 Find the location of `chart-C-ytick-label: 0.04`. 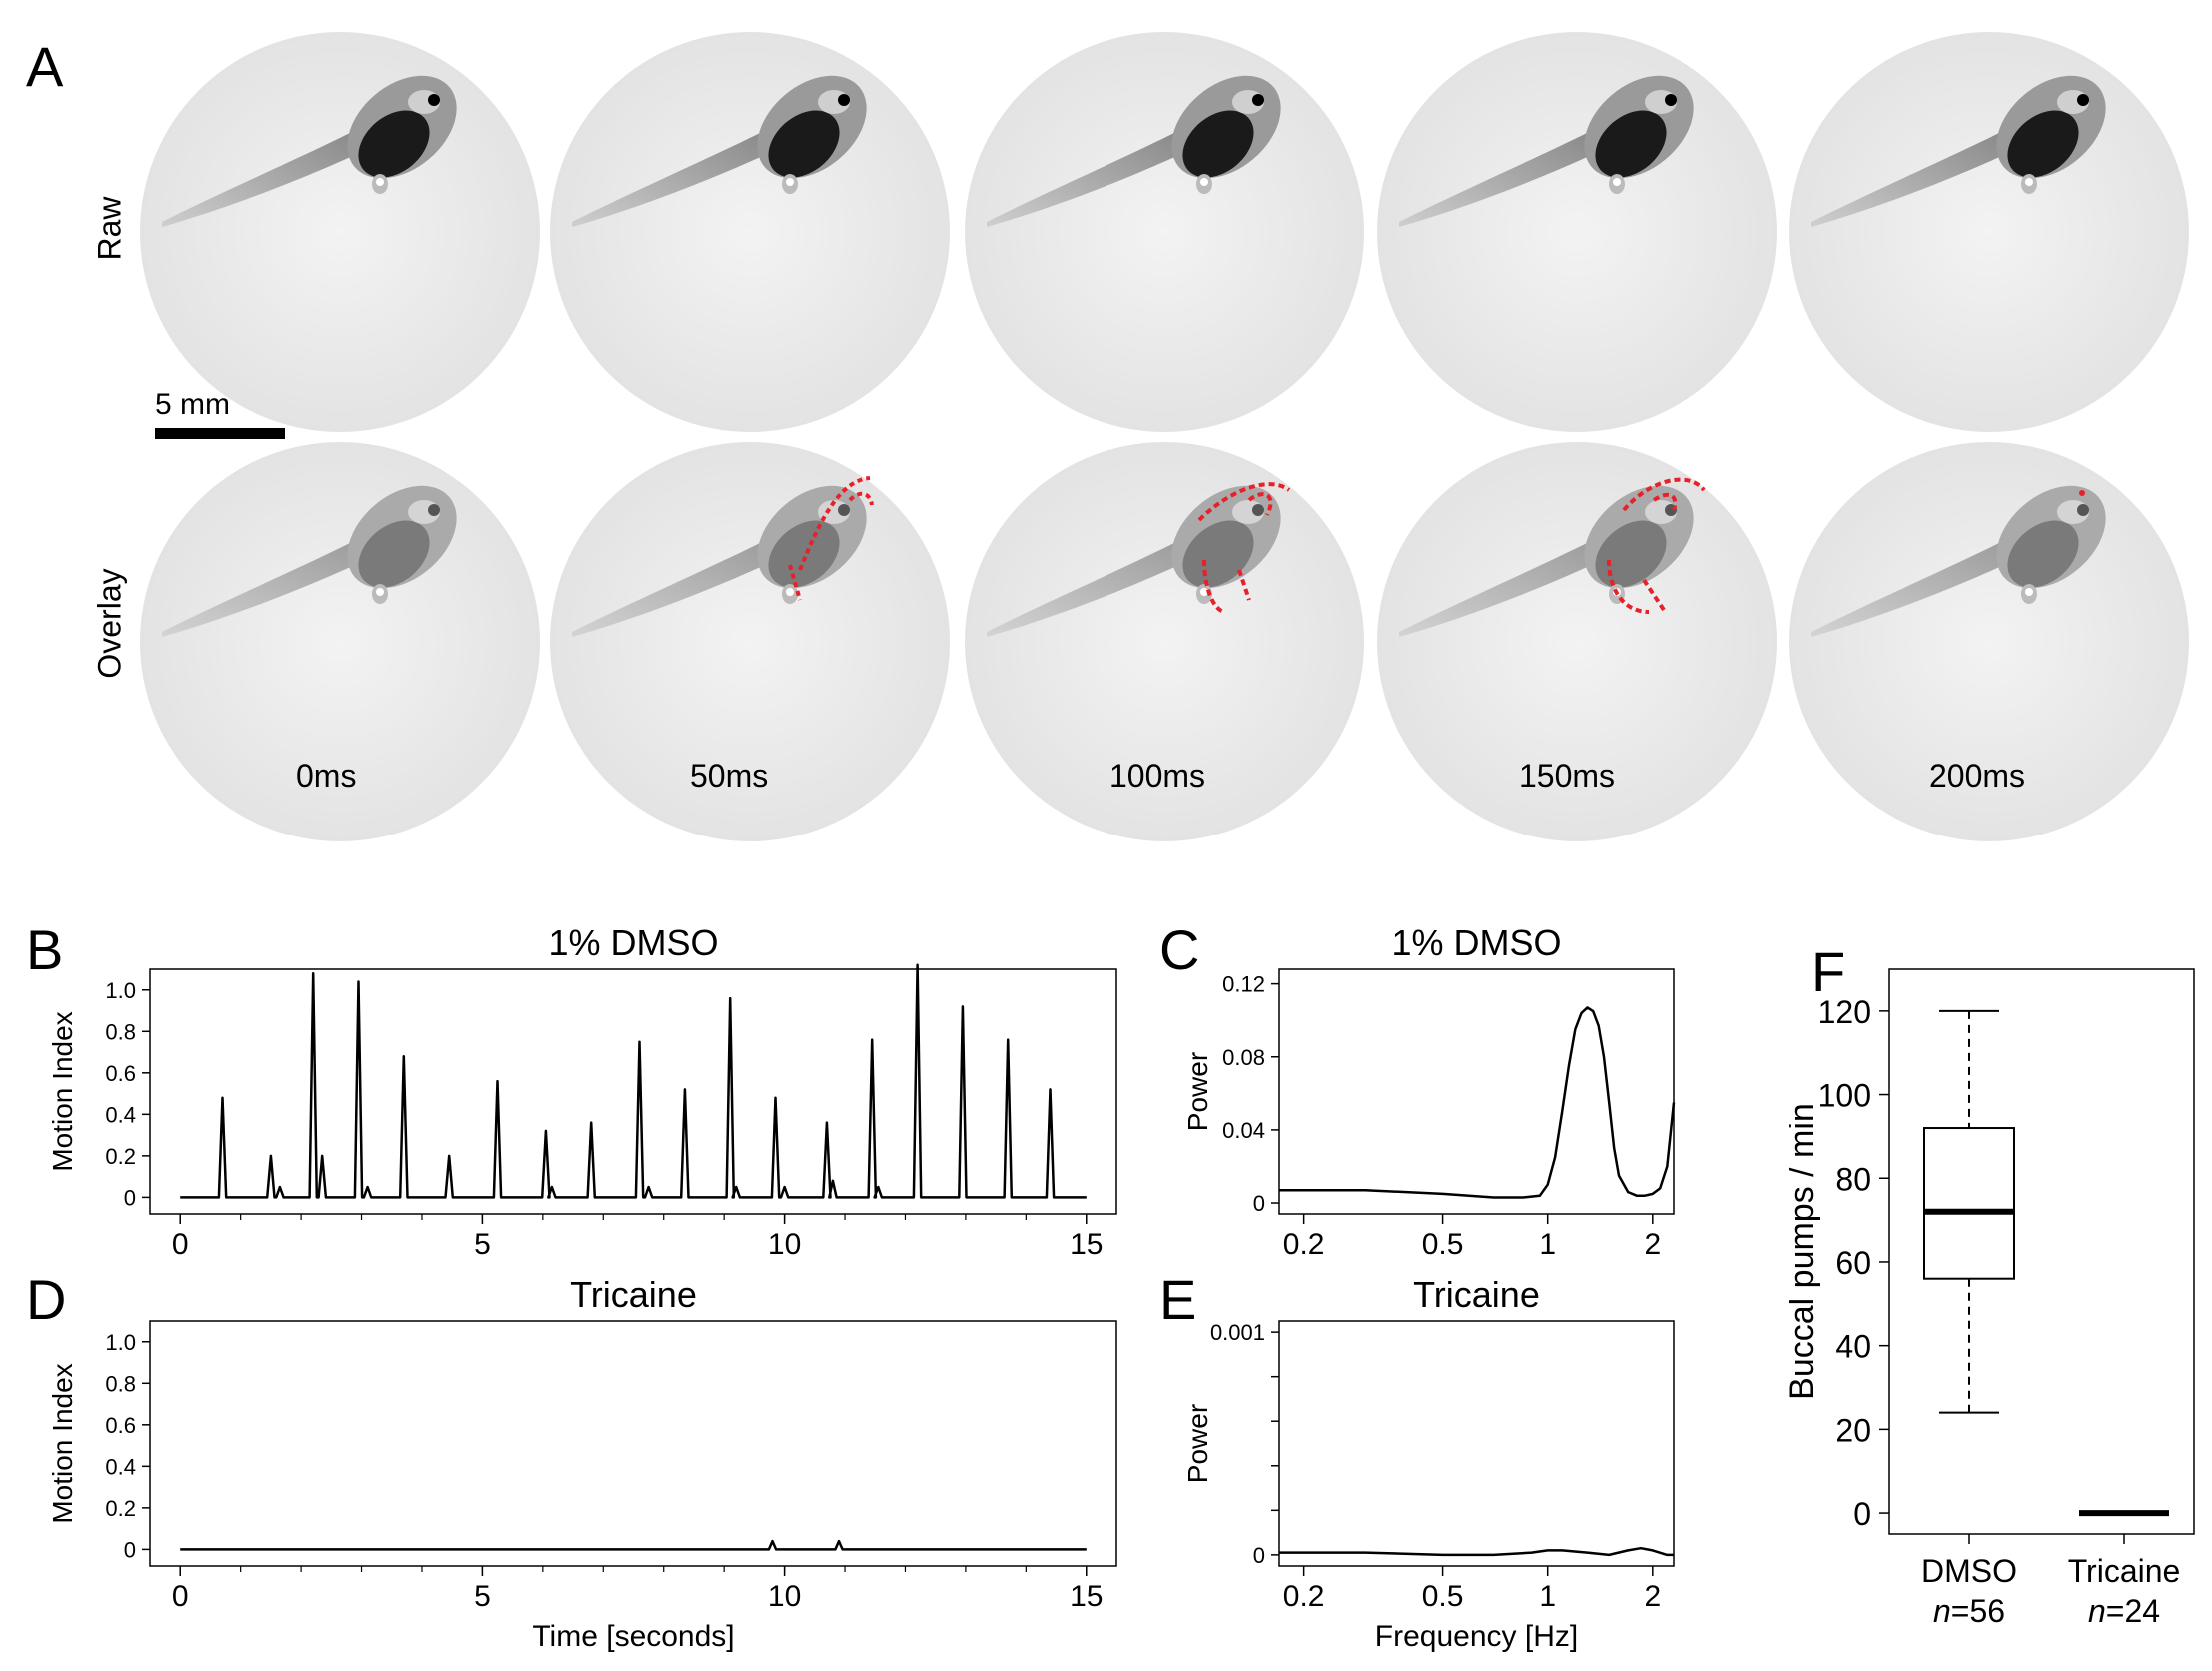

chart-C-ytick-label: 0.04 is located at coordinates (1243, 1130).